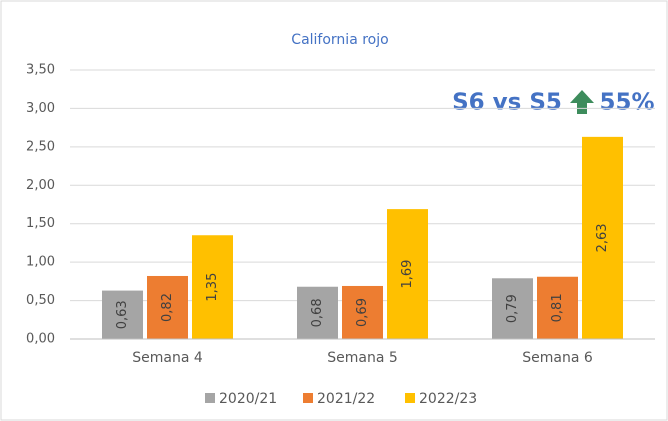  I want to click on y-tick-label: 2,50, so click(40, 146).